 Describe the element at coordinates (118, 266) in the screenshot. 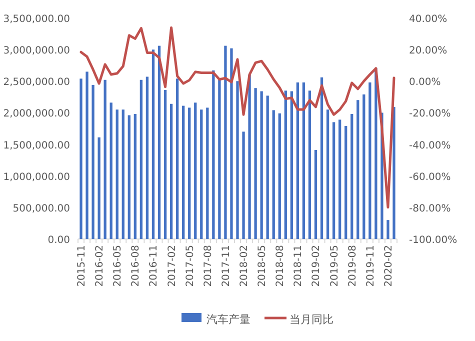

I see `x-tick-label: 2016-05` at that location.